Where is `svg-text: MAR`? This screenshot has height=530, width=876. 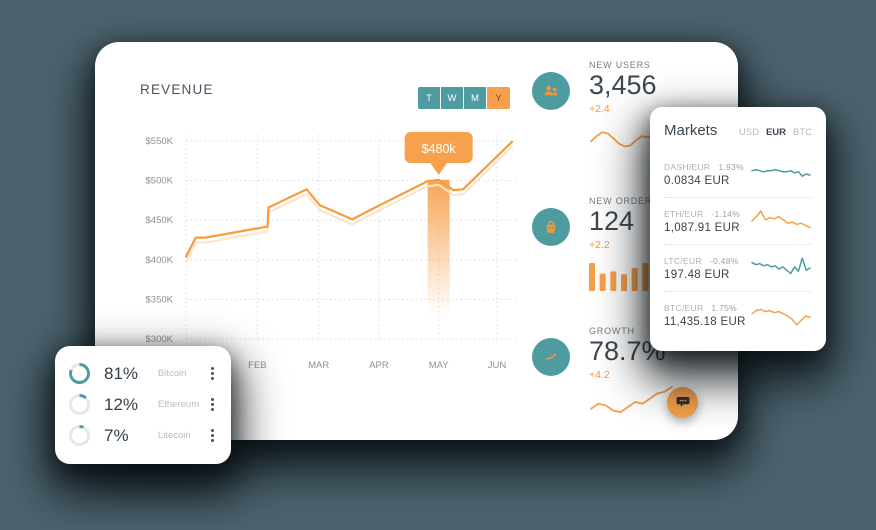 svg-text: MAR is located at coordinates (318, 365).